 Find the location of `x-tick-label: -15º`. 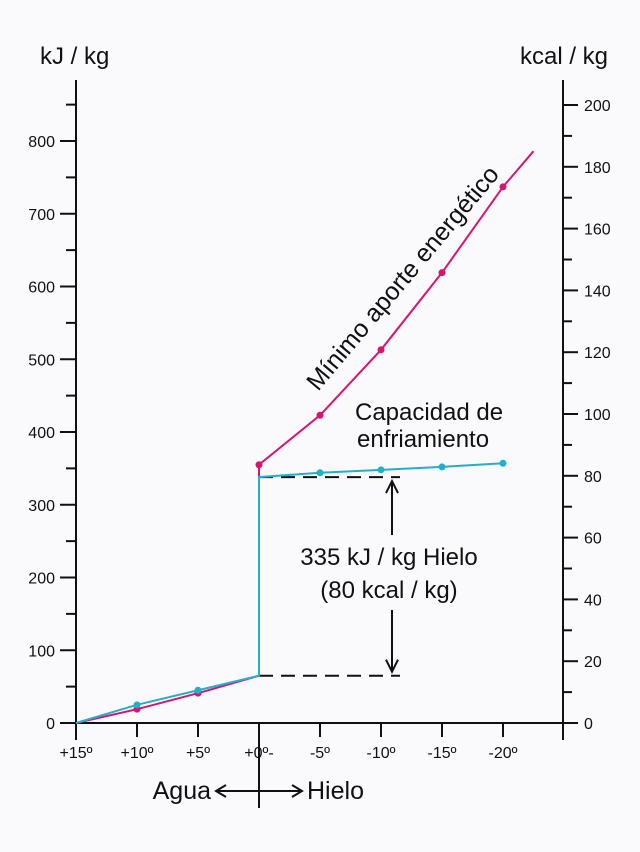

x-tick-label: -15º is located at coordinates (442, 753).